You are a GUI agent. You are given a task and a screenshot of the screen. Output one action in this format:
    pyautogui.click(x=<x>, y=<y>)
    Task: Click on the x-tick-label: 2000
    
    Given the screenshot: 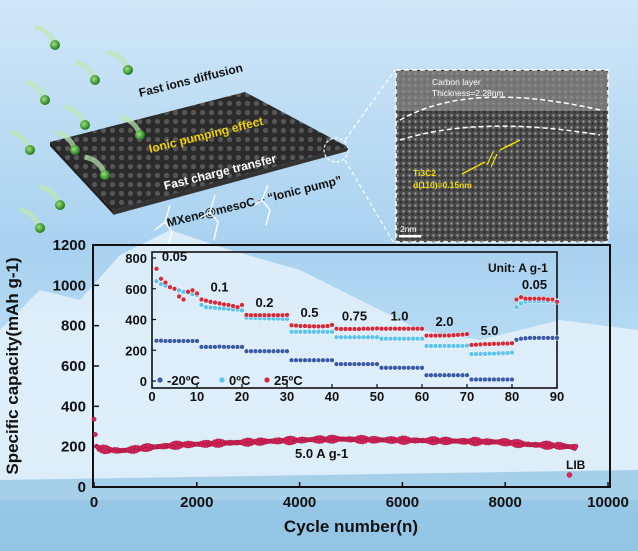 What is the action you would take?
    pyautogui.click(x=196, y=502)
    